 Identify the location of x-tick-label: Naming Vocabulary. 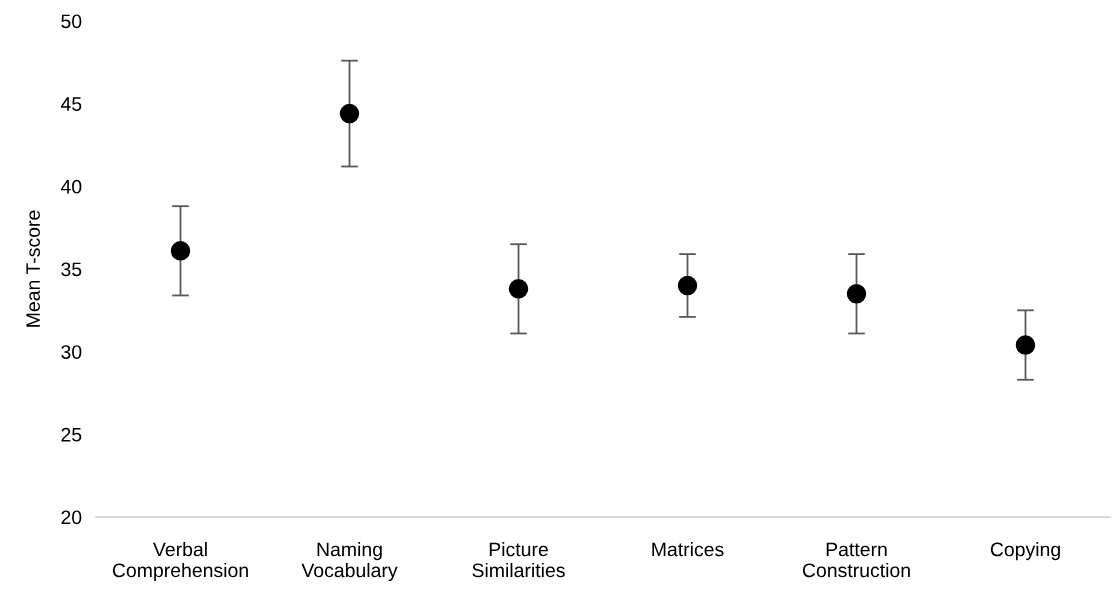
(349, 562).